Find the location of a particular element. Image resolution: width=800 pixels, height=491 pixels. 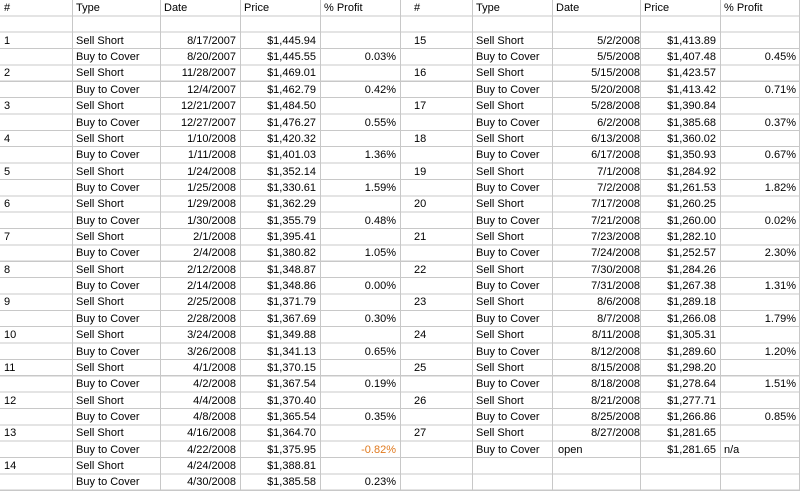

table-row: Buy to Cover 1/30/2008 $1,355.79 0.48% is located at coordinates (200, 221).